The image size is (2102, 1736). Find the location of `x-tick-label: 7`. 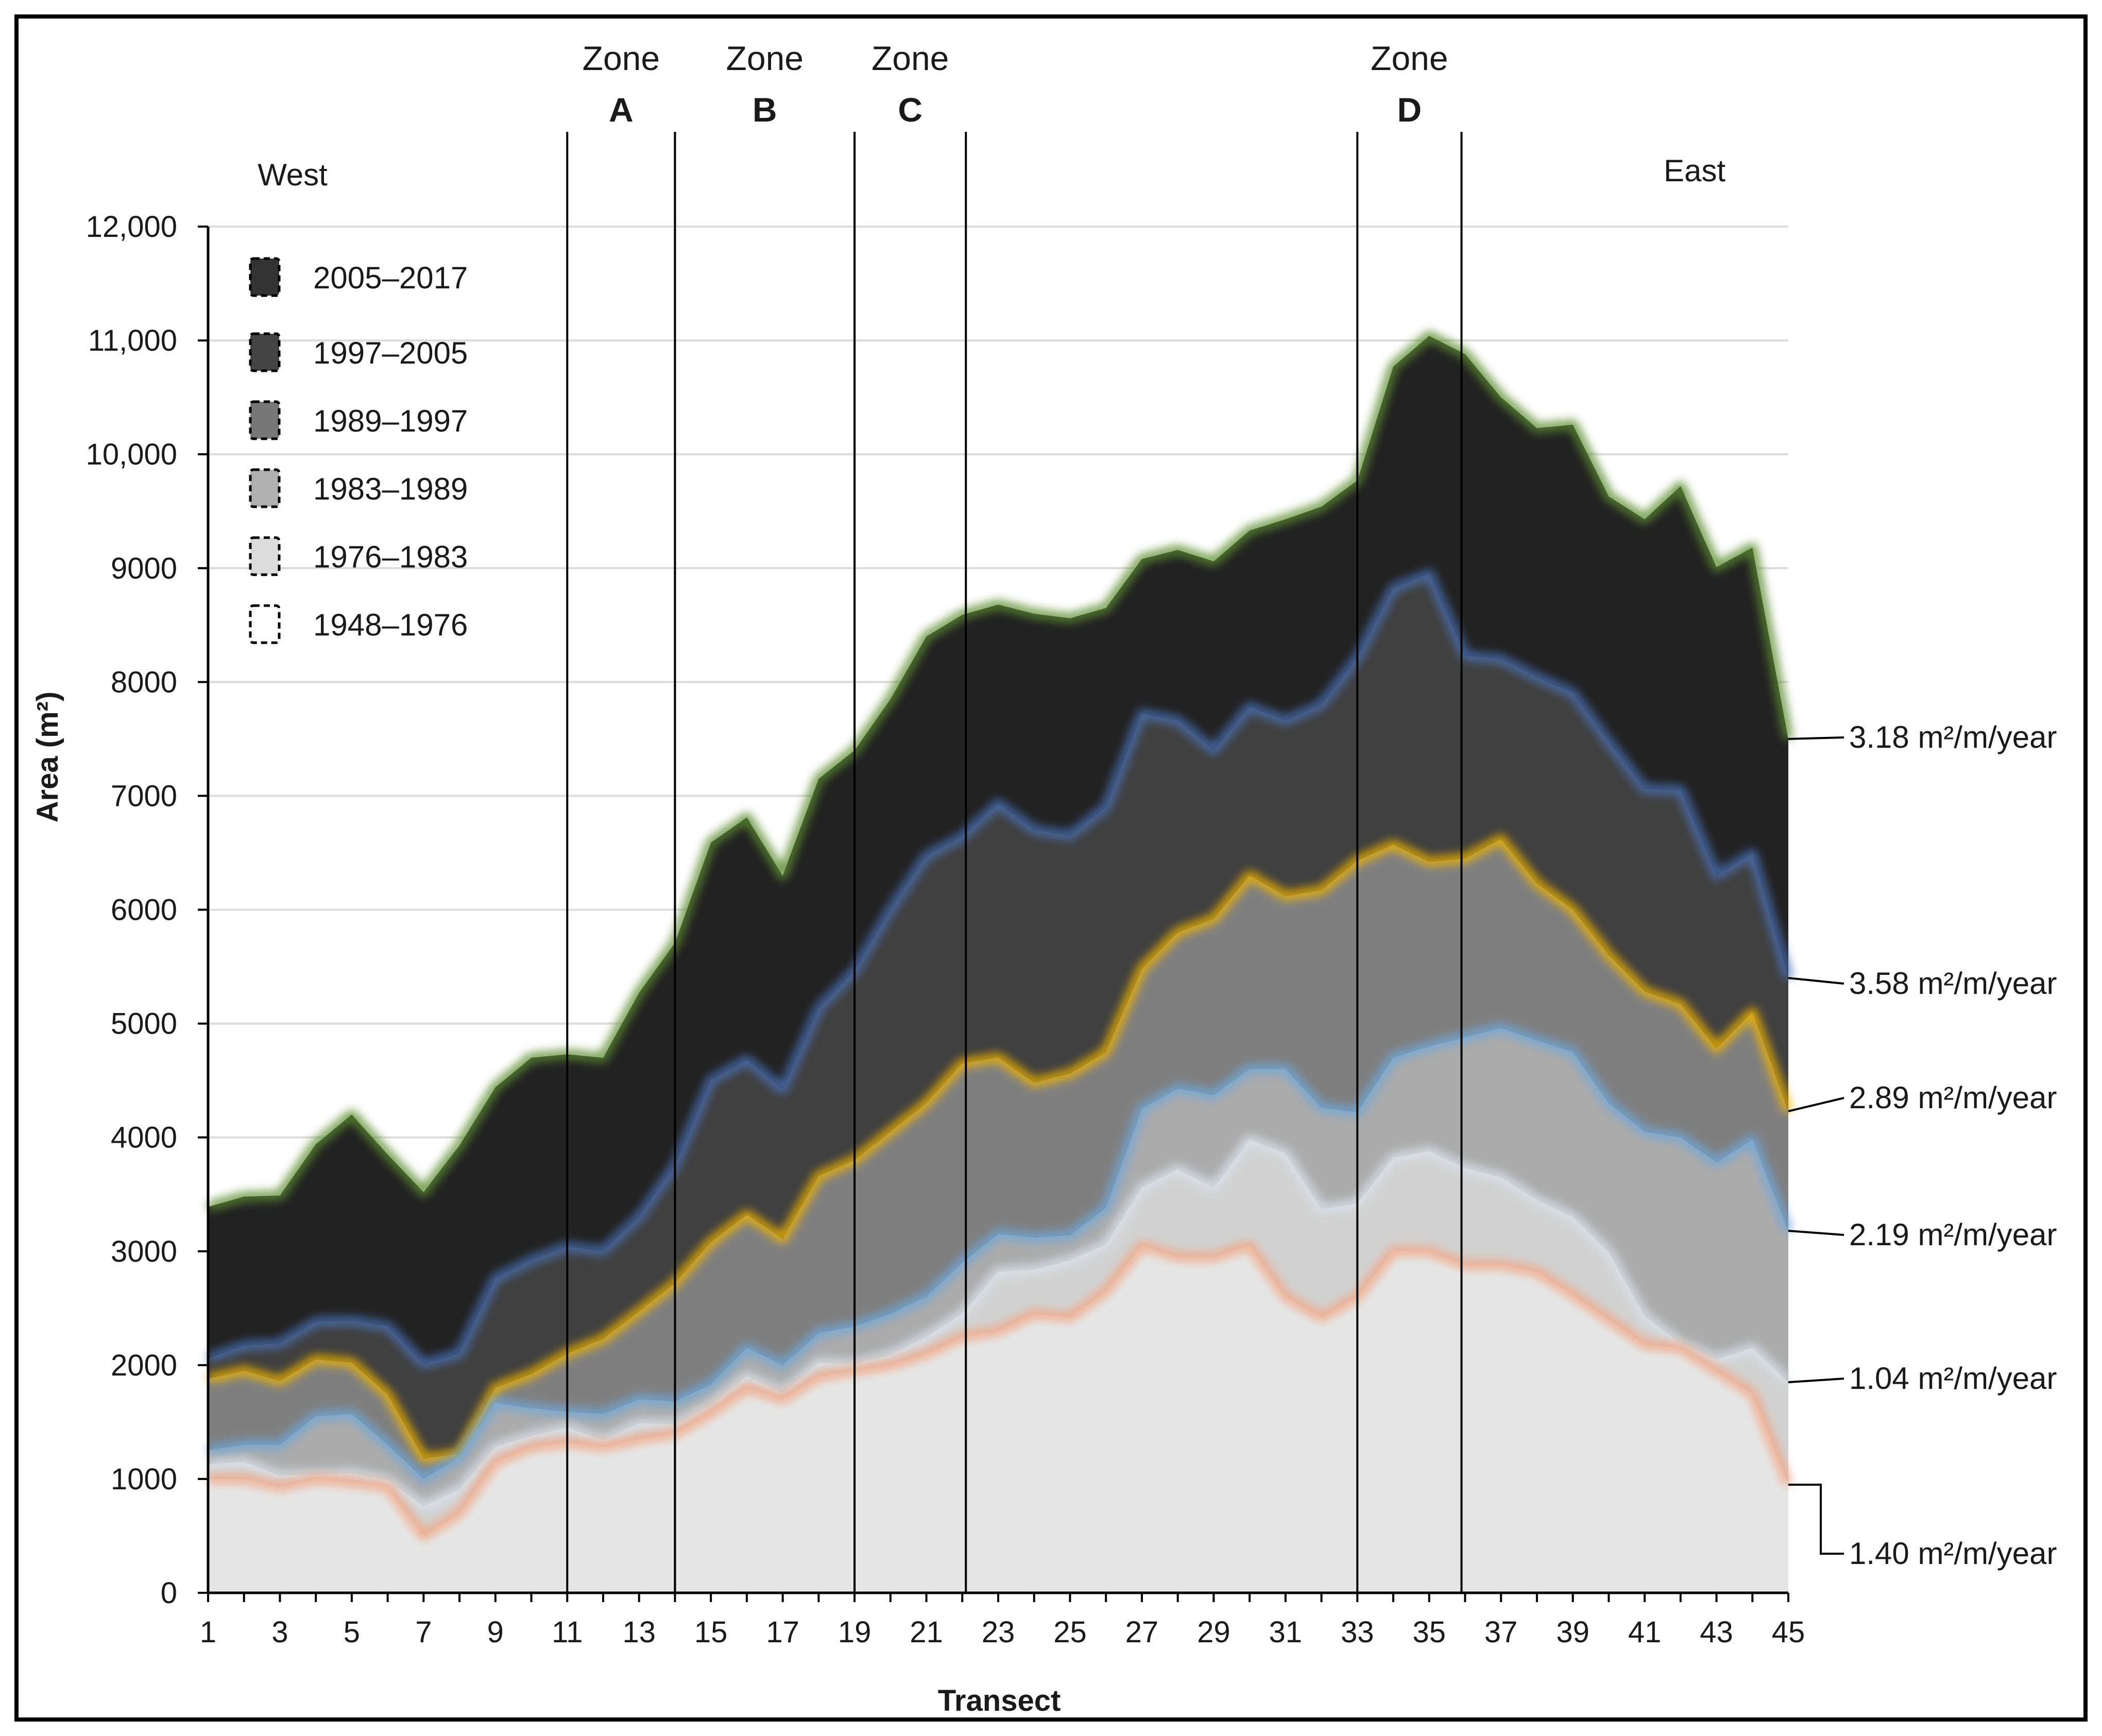

x-tick-label: 7 is located at coordinates (423, 1632).